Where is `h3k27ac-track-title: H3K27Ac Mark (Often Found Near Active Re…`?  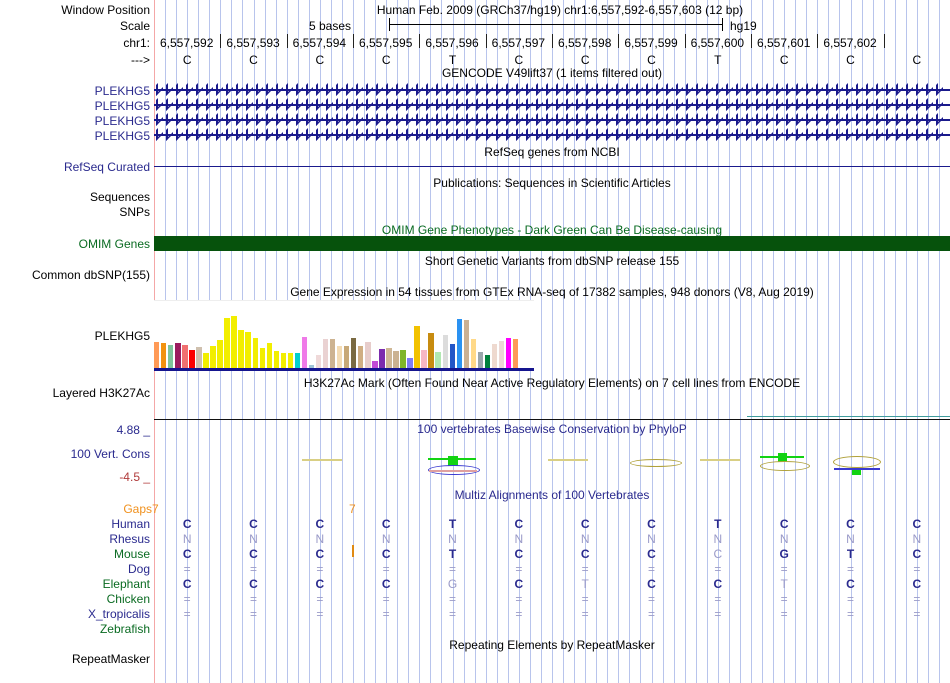
h3k27ac-track-title: H3K27Ac Mark (Often Found Near Active Re… is located at coordinates (552, 383).